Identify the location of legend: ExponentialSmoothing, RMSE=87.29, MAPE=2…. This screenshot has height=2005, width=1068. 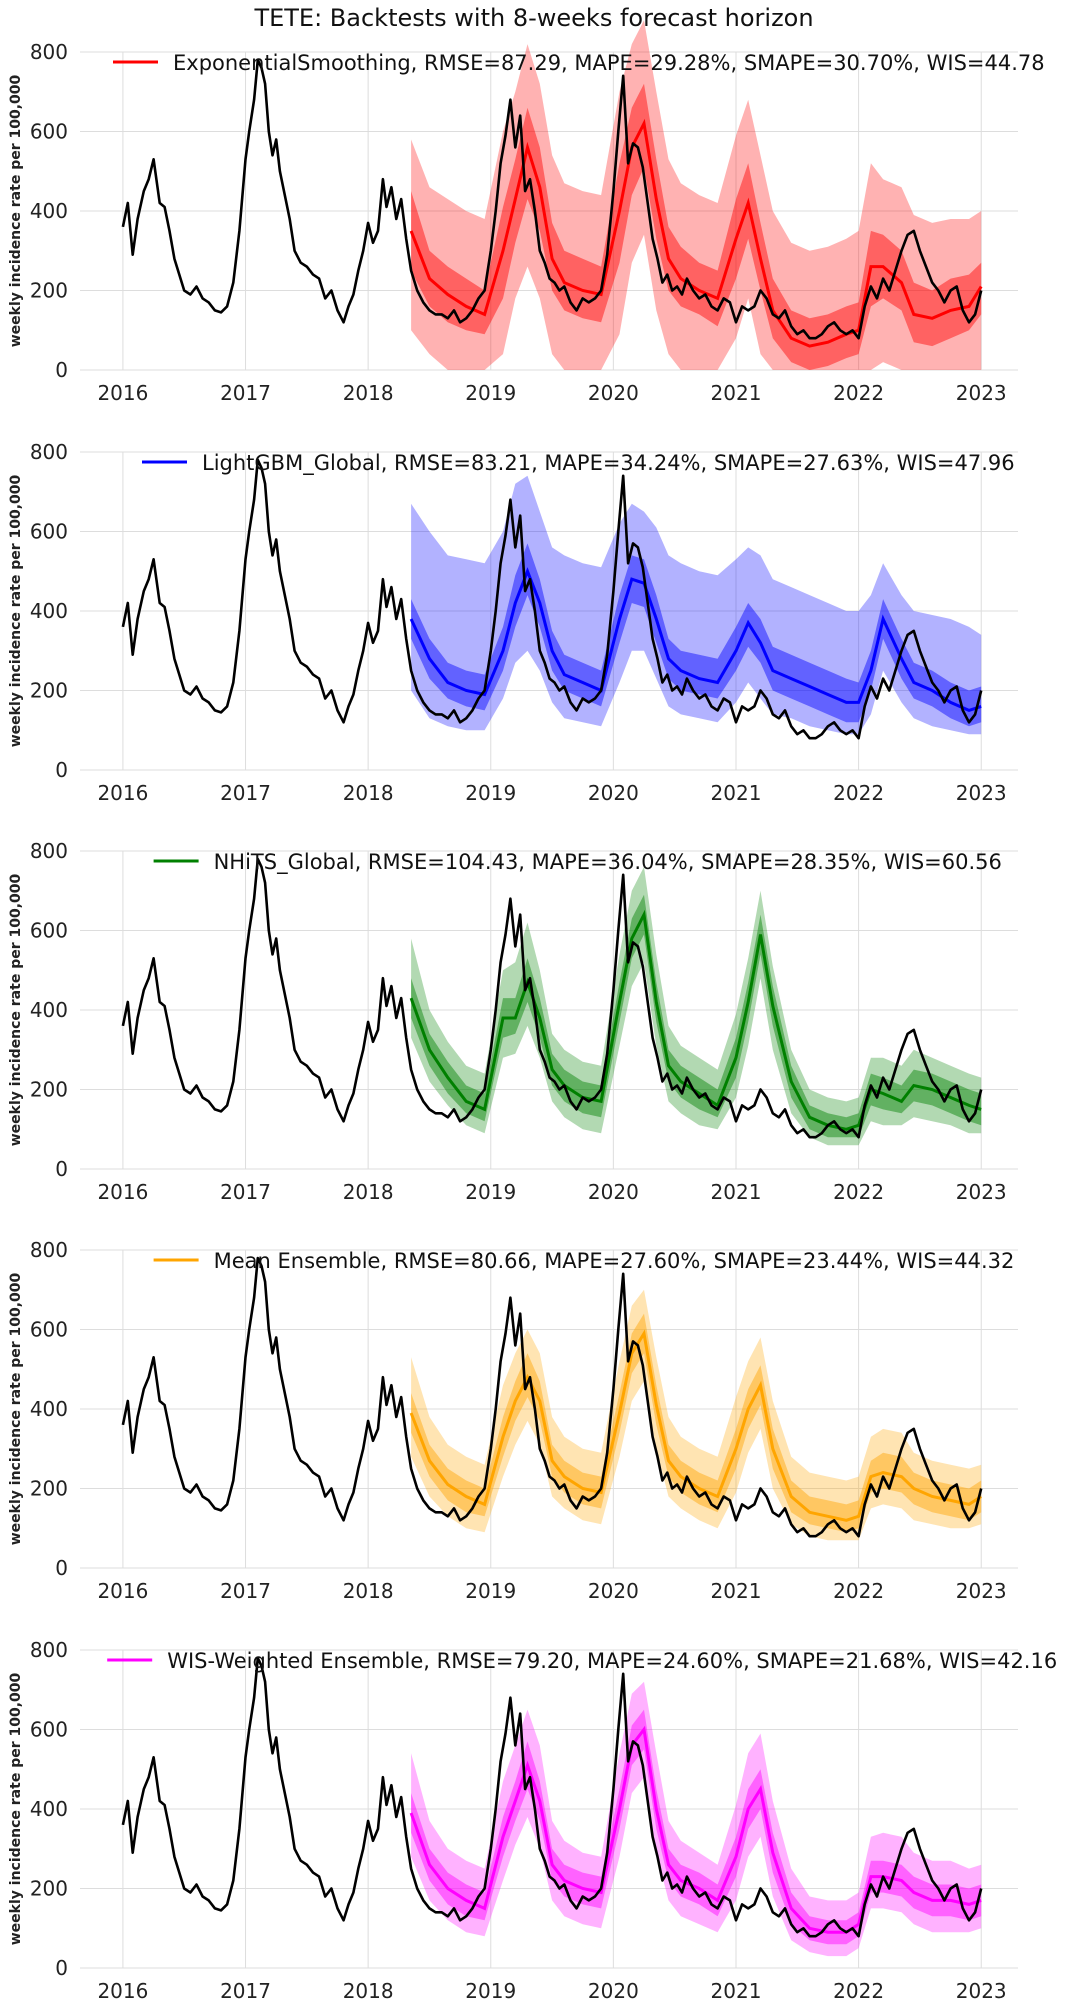
(579, 63).